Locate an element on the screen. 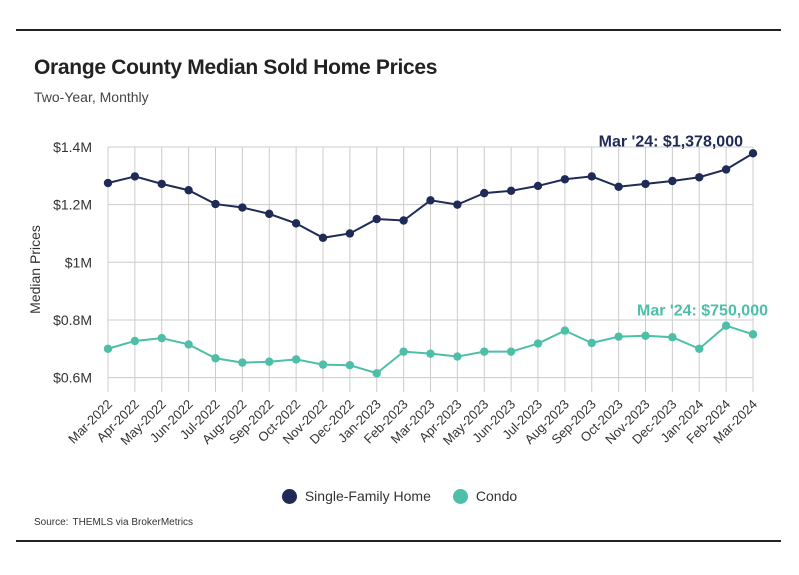 This screenshot has width=799, height=575. source-label: Source: is located at coordinates (51, 522).